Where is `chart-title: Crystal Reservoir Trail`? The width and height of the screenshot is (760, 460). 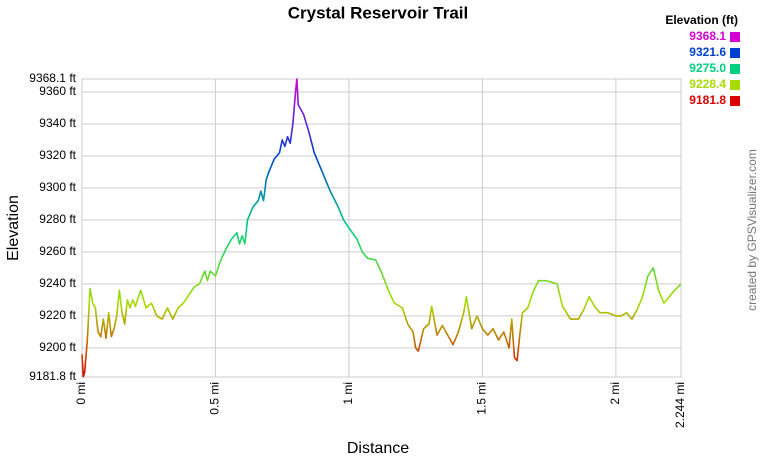
chart-title: Crystal Reservoir Trail is located at coordinates (378, 12).